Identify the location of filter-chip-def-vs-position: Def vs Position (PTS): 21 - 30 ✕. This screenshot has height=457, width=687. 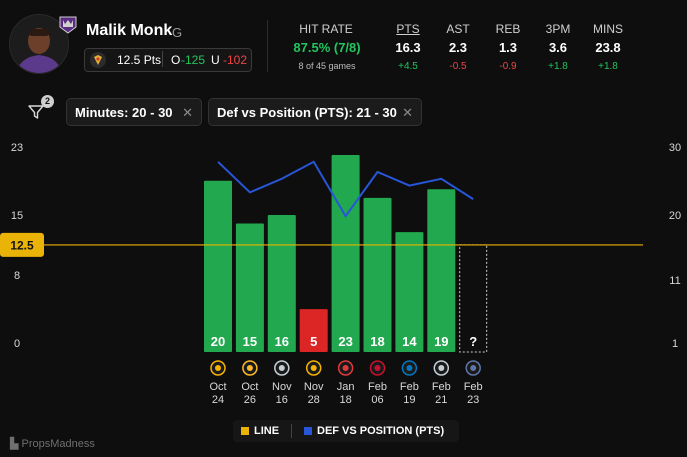
(315, 112).